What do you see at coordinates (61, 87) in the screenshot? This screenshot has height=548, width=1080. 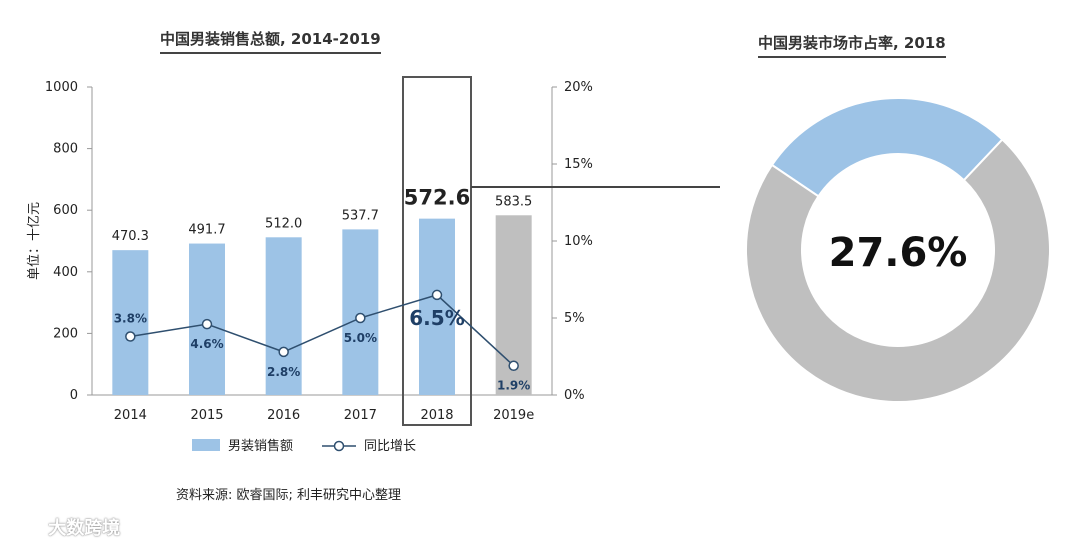 I see `y-tick-label: 1000` at bounding box center [61, 87].